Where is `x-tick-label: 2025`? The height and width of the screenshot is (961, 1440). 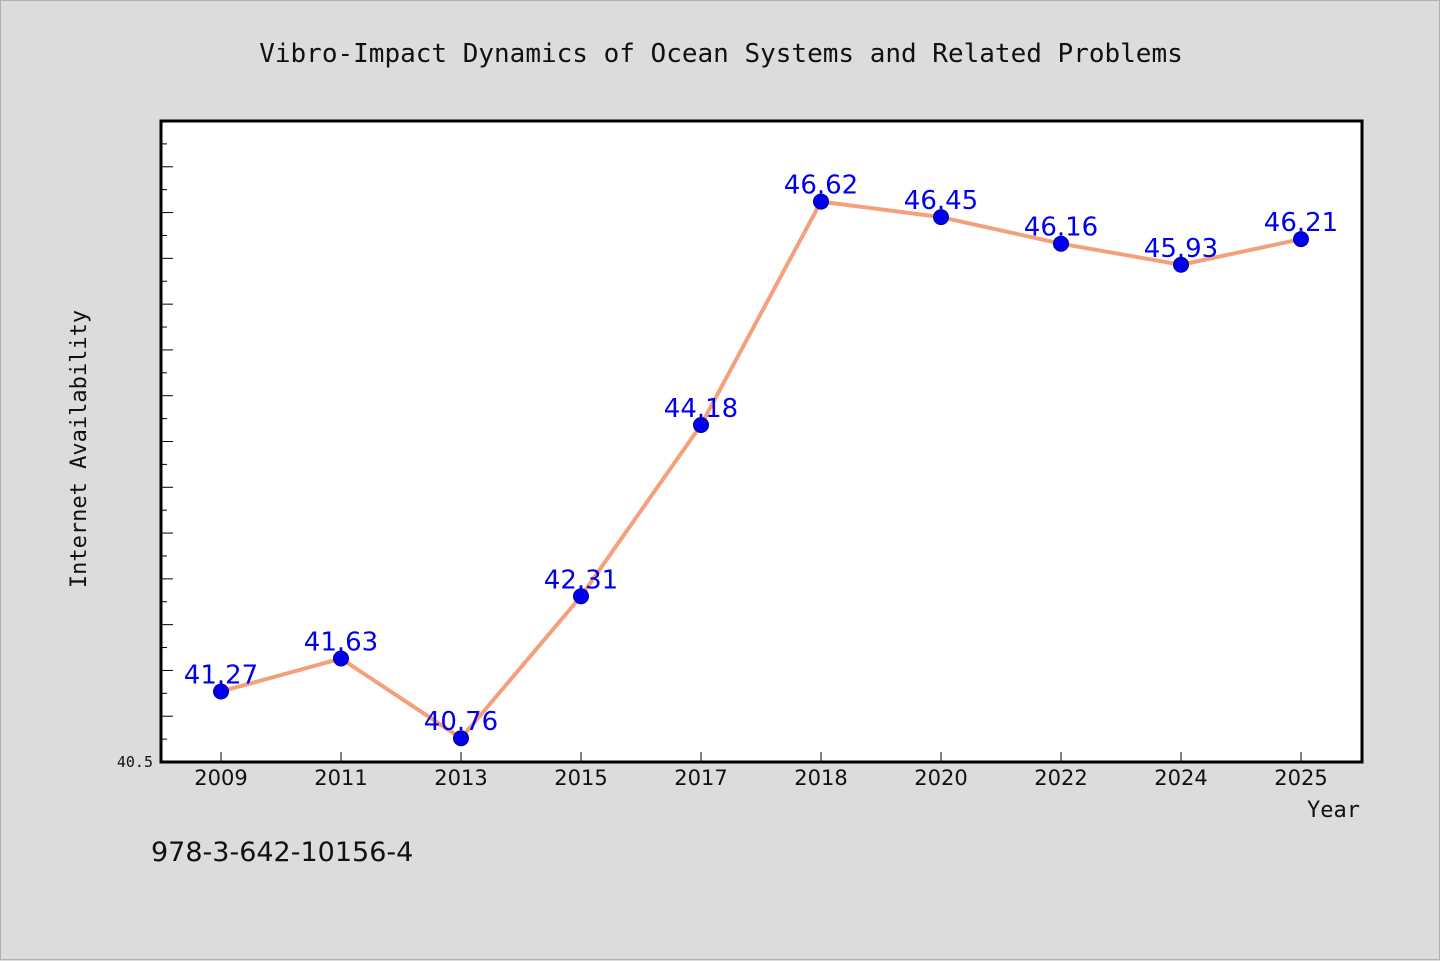 x-tick-label: 2025 is located at coordinates (1300, 778).